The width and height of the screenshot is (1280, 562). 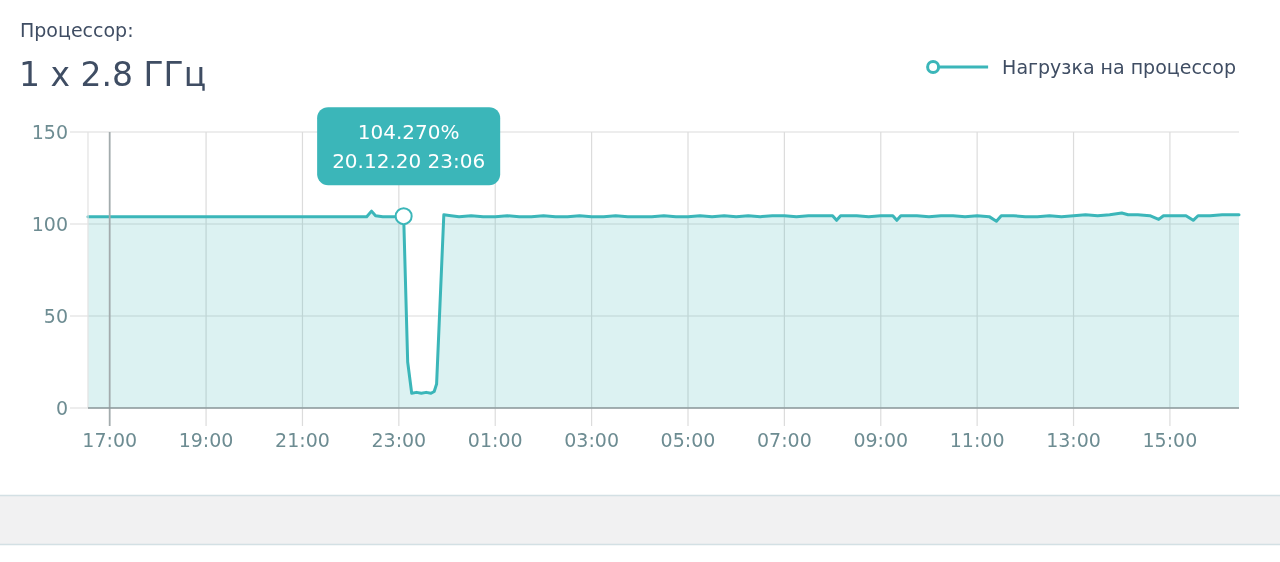 What do you see at coordinates (61, 407) in the screenshot?
I see `y-tick-label: 0` at bounding box center [61, 407].